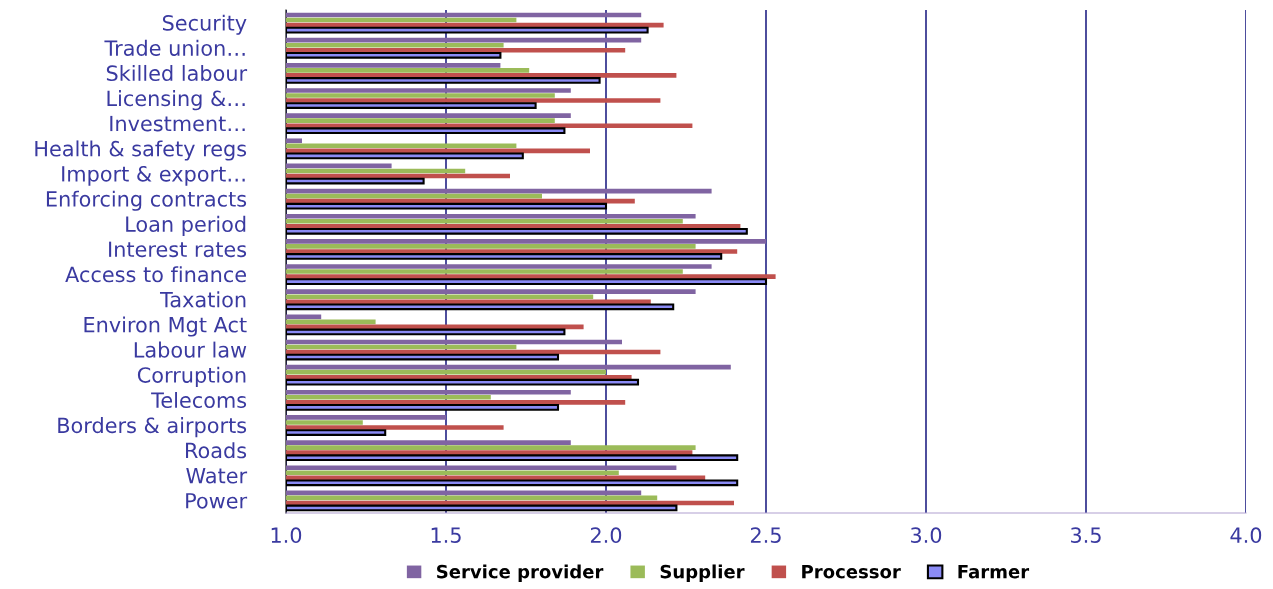 The image size is (1273, 589). I want to click on x-tick-label: 3.0, so click(926, 535).